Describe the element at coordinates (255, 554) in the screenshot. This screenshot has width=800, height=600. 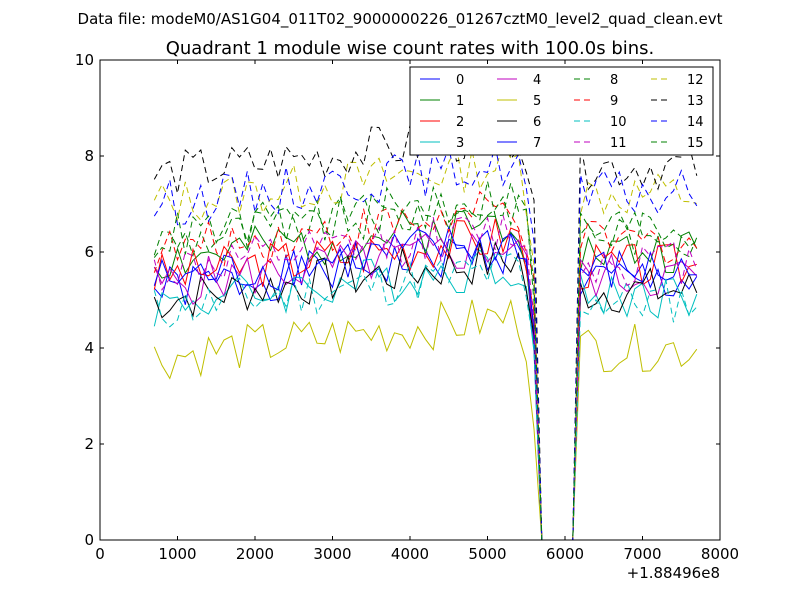
I see `x-tick-label: 2000` at that location.